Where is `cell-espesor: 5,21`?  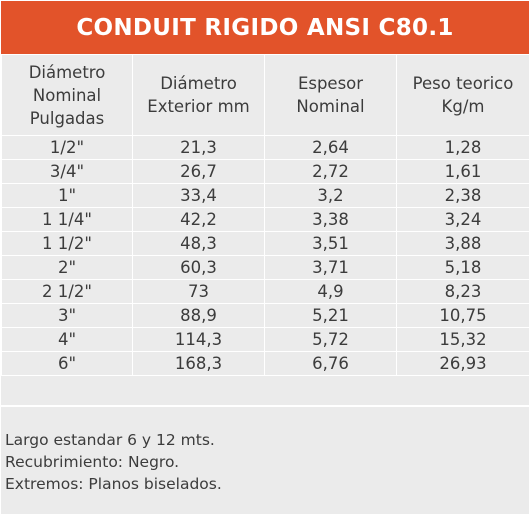 cell-espesor: 5,21 is located at coordinates (330, 315).